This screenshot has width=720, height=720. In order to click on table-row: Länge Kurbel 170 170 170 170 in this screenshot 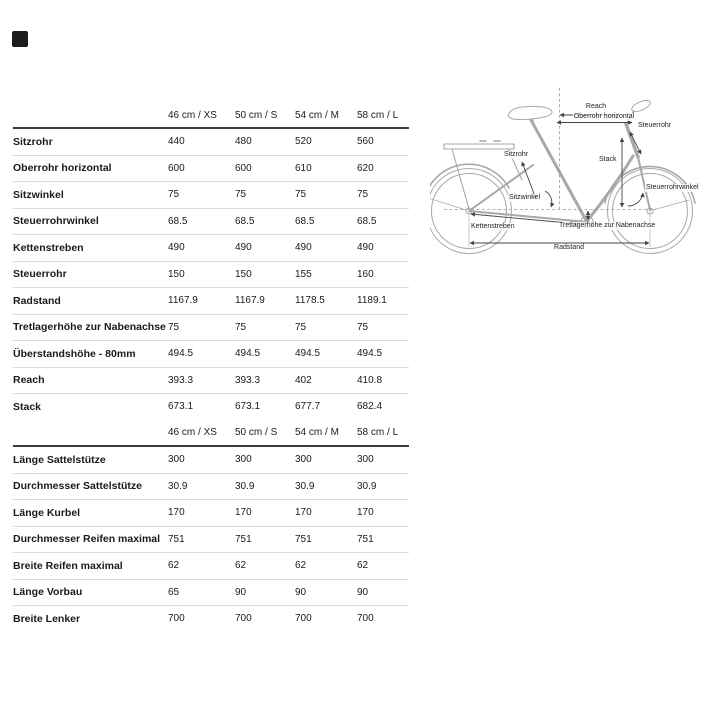, I will do `click(211, 513)`.